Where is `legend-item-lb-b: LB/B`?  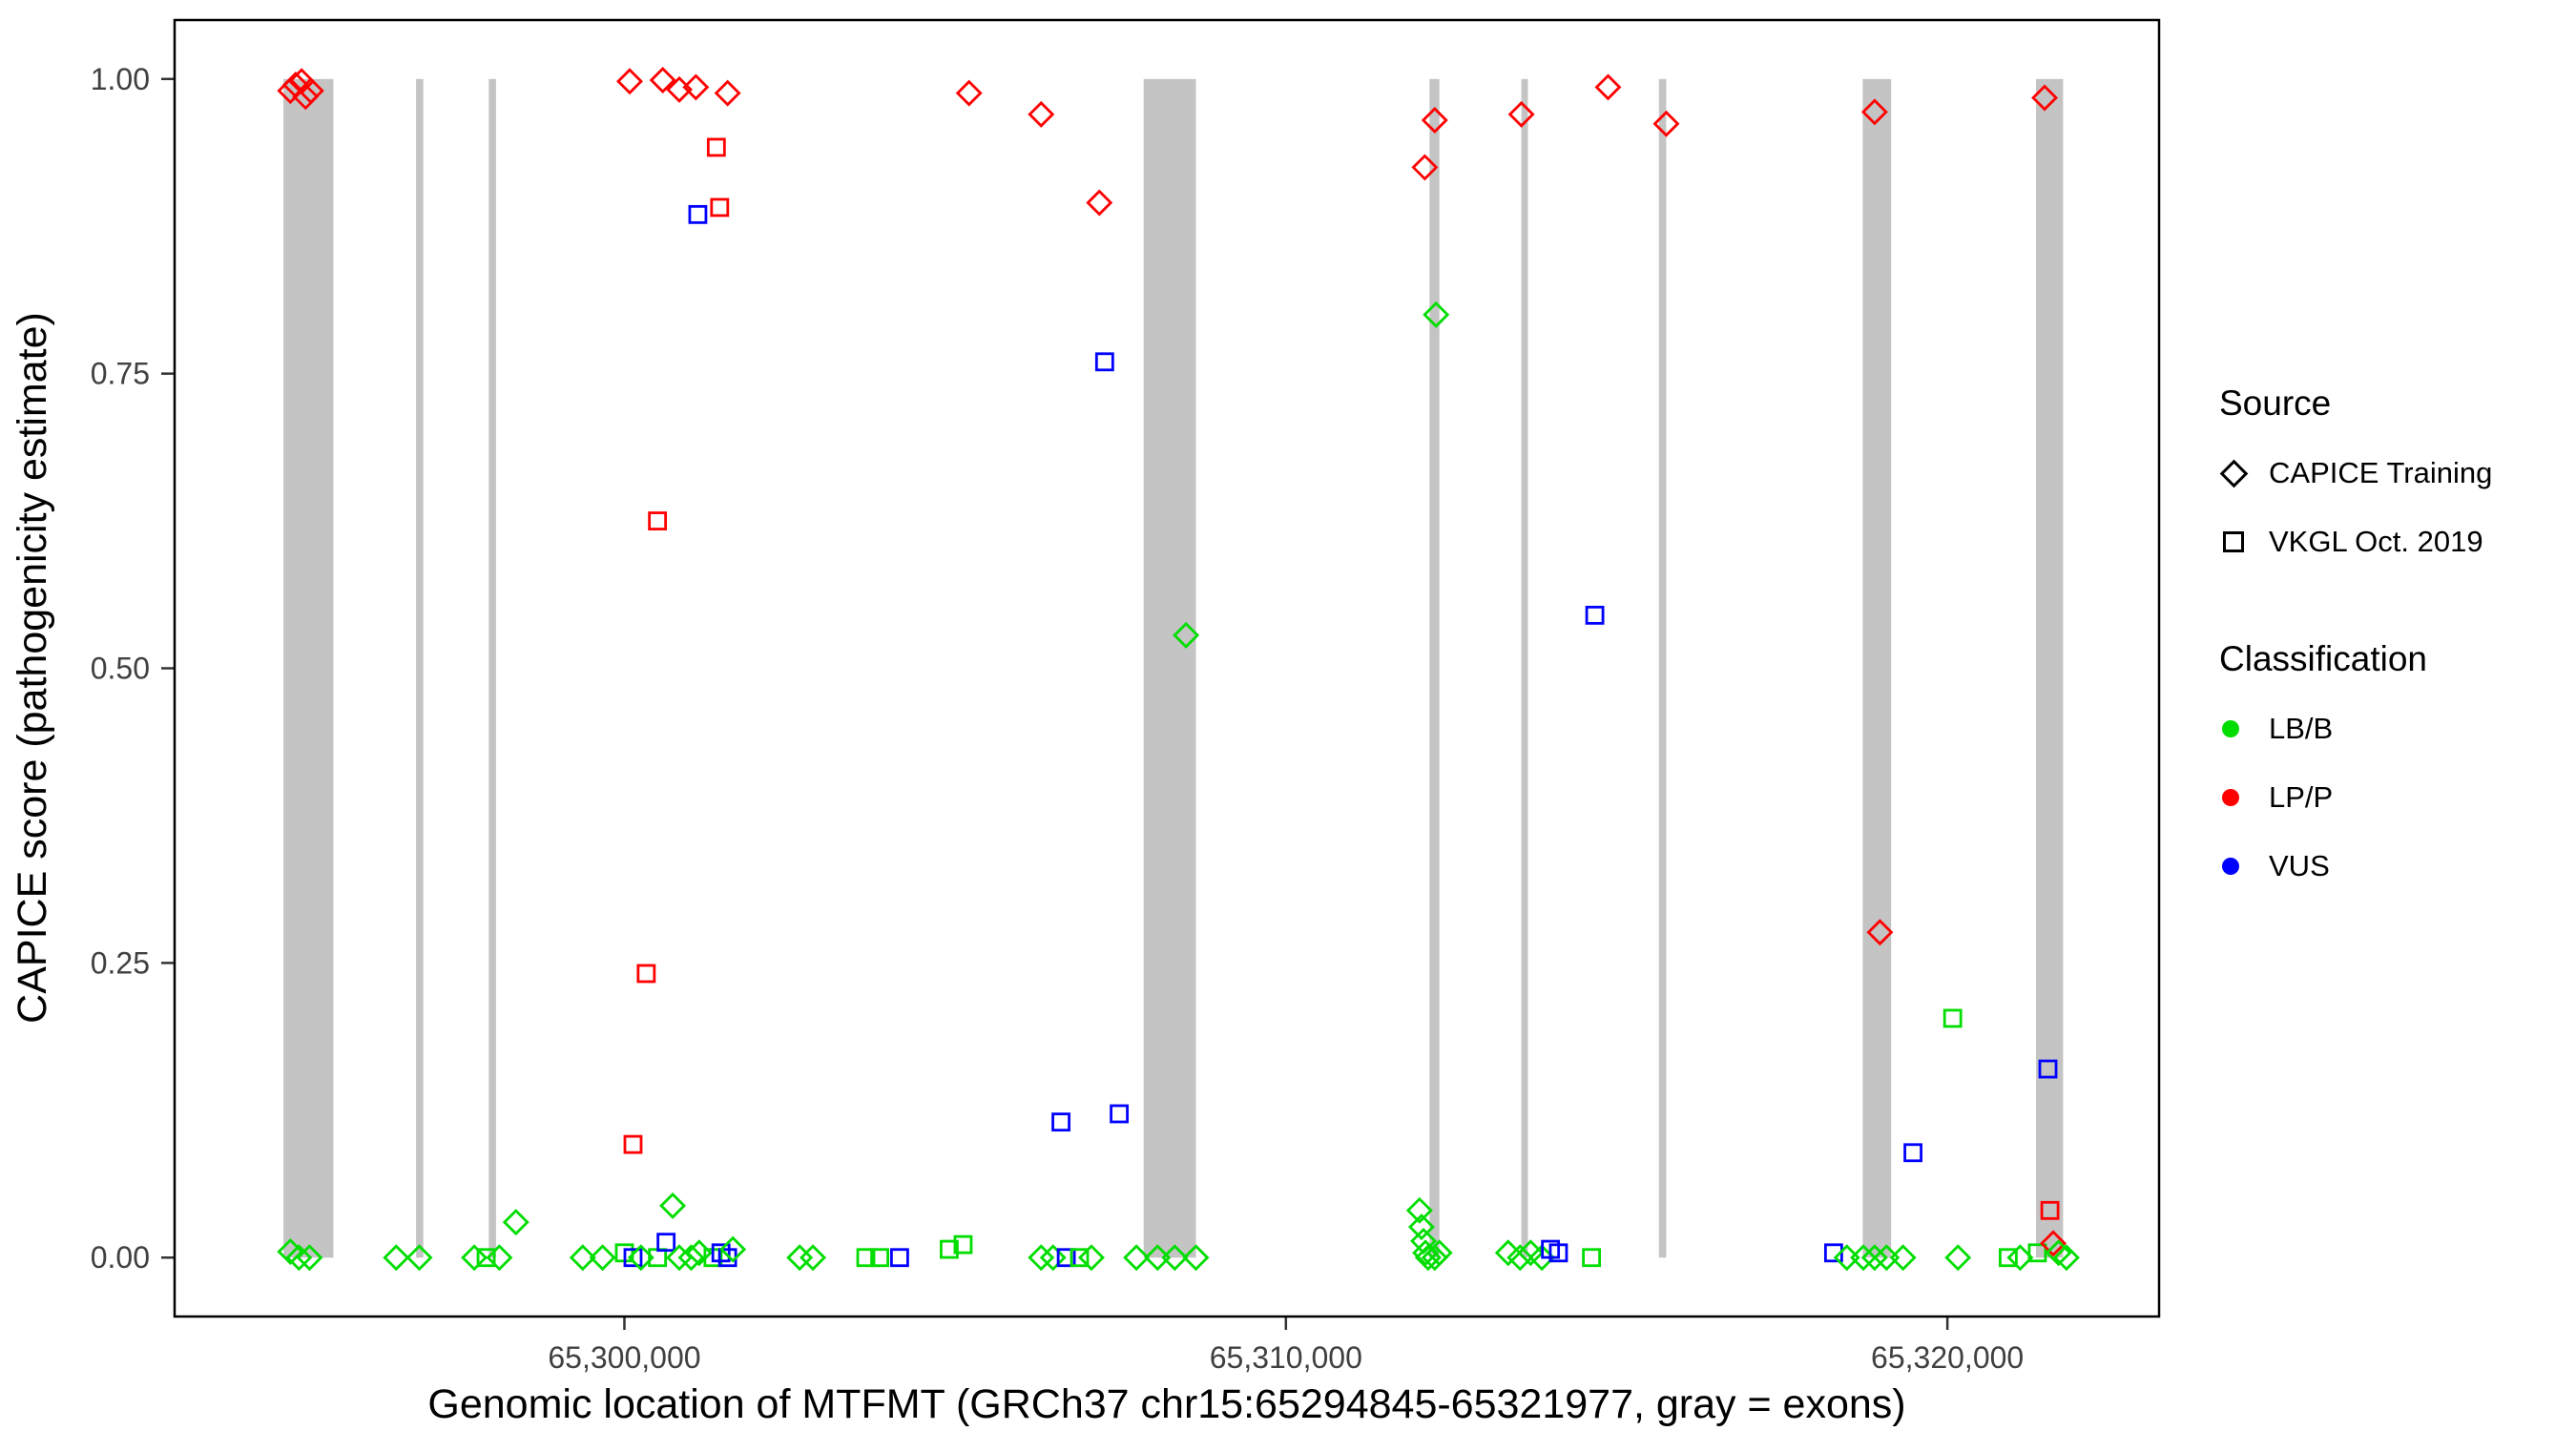
legend-item-lb-b: LB/B is located at coordinates (2355, 729).